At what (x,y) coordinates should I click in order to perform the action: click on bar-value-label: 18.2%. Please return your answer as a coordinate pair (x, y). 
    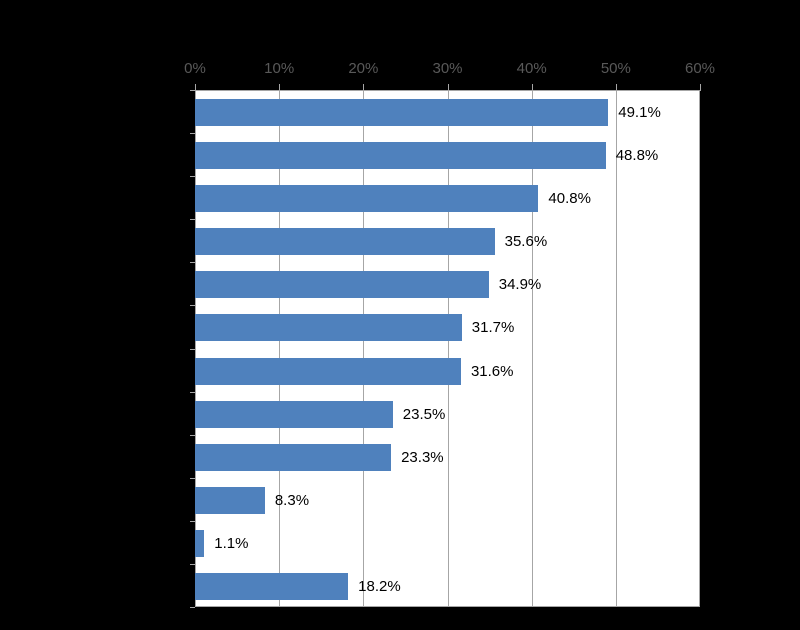
    Looking at the image, I should click on (379, 586).